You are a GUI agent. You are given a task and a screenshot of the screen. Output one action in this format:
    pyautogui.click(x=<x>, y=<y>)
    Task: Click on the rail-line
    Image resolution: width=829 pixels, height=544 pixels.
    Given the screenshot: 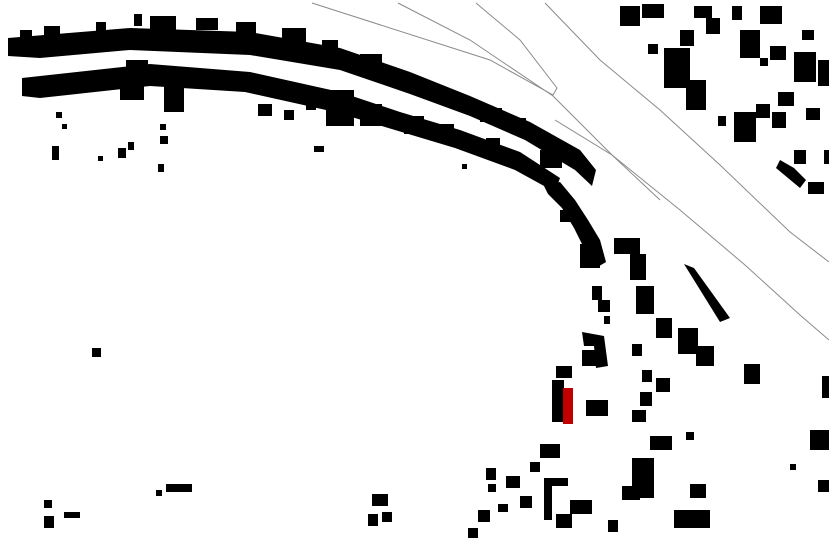 What is the action you would take?
    pyautogui.click(x=691, y=230)
    